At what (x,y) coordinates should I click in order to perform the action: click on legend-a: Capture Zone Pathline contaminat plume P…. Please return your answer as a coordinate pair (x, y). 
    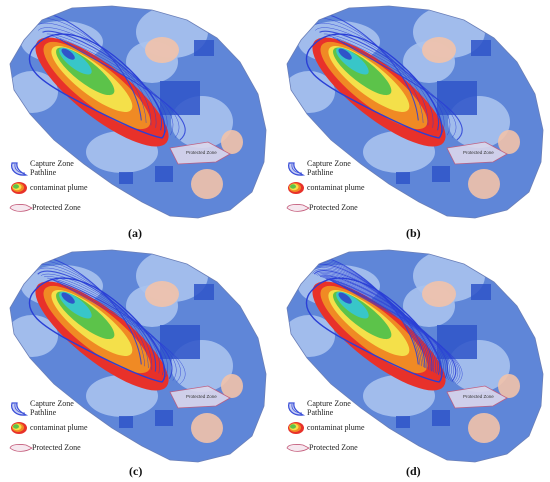
    Looking at the image, I should click on (68, 189).